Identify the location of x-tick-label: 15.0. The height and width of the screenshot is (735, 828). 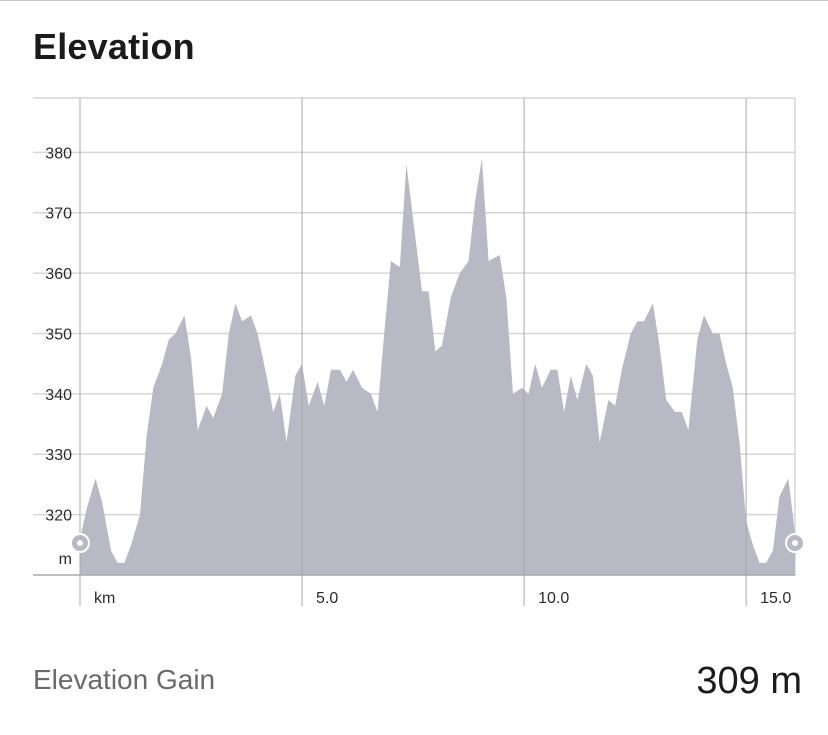
(775, 598).